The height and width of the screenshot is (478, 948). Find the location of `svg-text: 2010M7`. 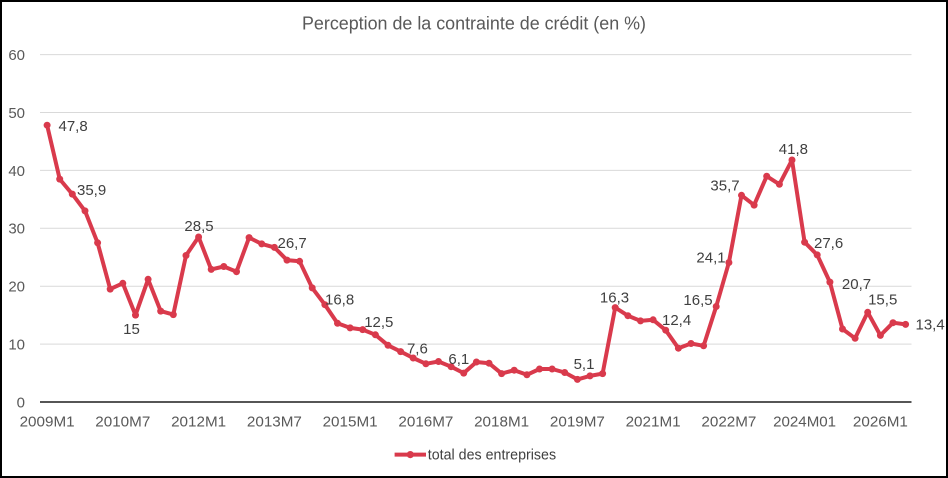

svg-text: 2010M7 is located at coordinates (122, 422).